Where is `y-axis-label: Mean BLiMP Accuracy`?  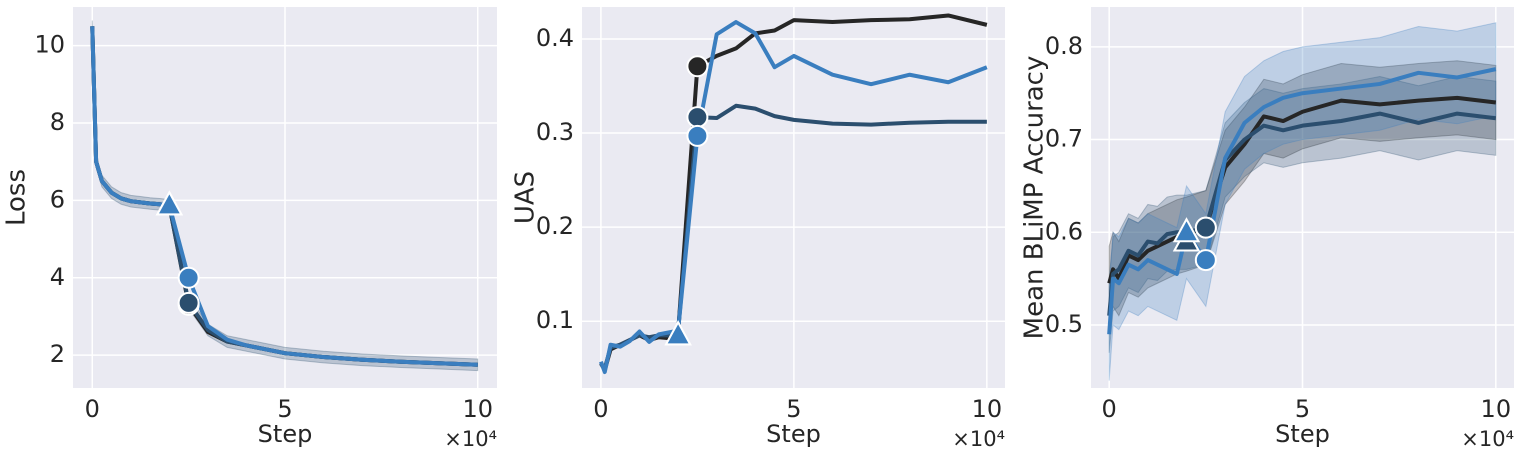
y-axis-label: Mean BLiMP Accuracy is located at coordinates (1035, 198).